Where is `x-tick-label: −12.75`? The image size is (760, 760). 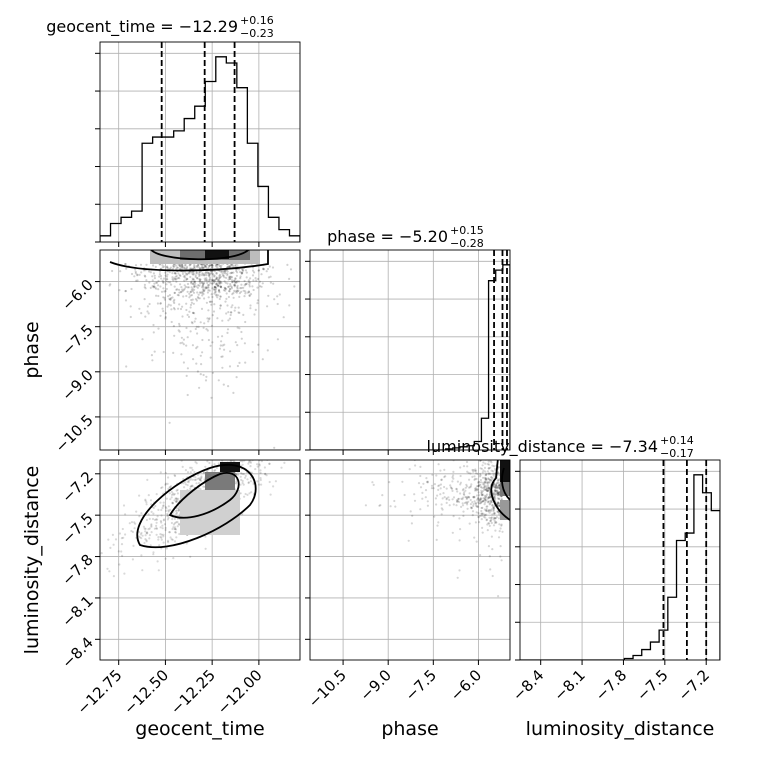
x-tick-label: −12.75 is located at coordinates (100, 692).